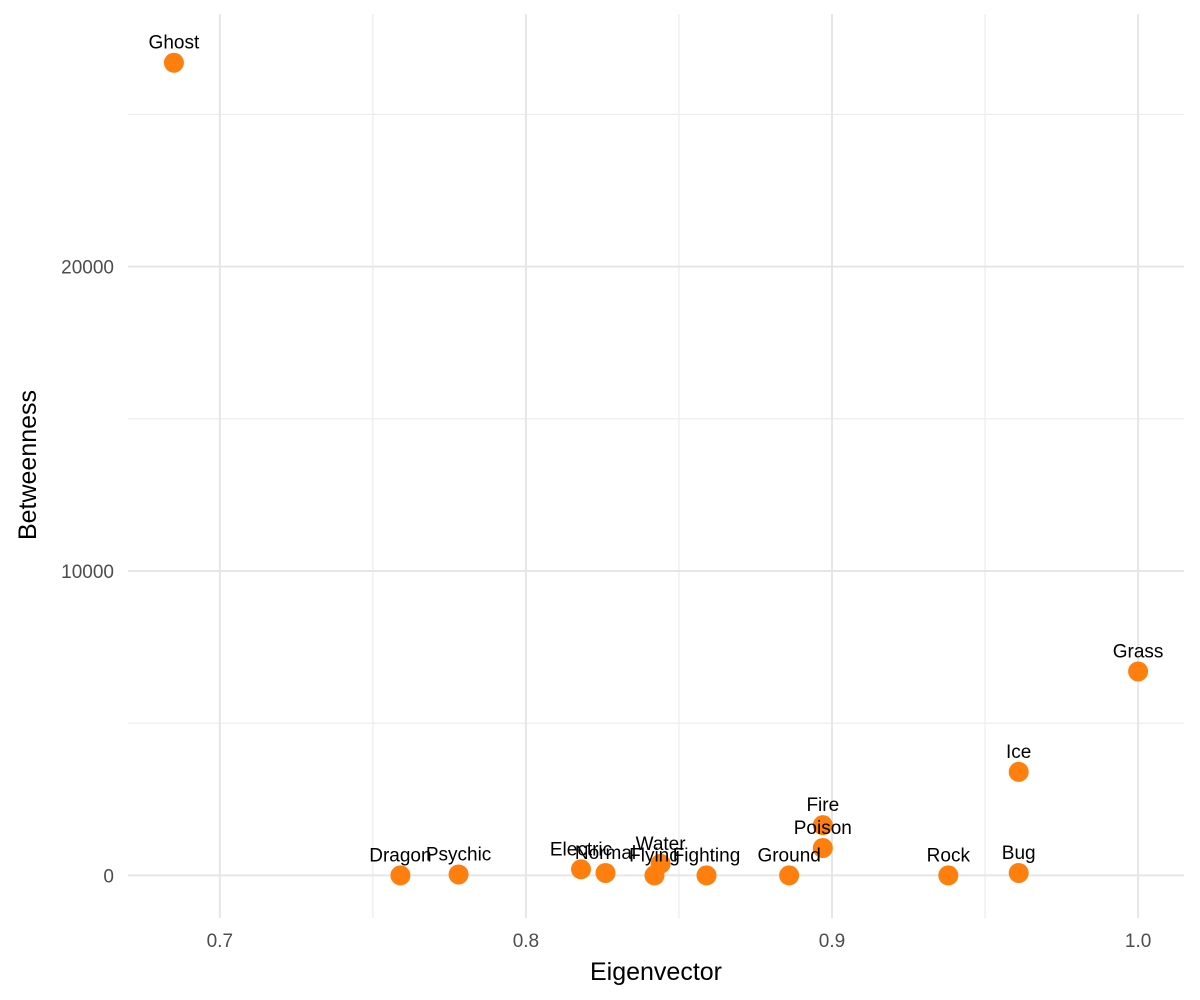 Image resolution: width=1200 pixels, height=1000 pixels. I want to click on data-point-normal, so click(605, 872).